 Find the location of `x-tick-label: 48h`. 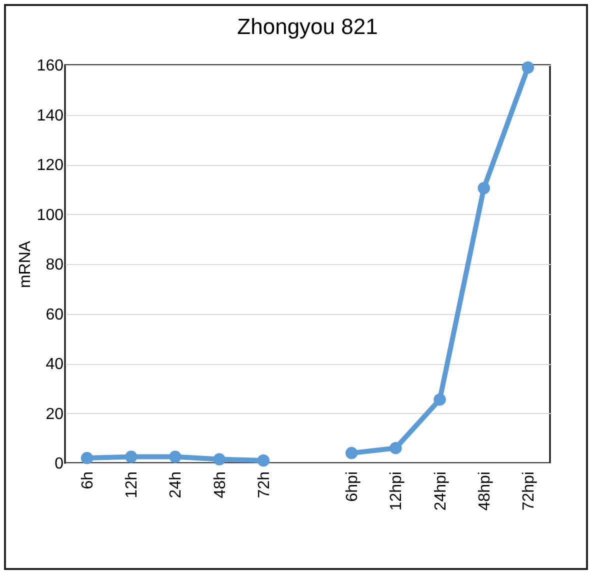

x-tick-label: 48h is located at coordinates (220, 485).